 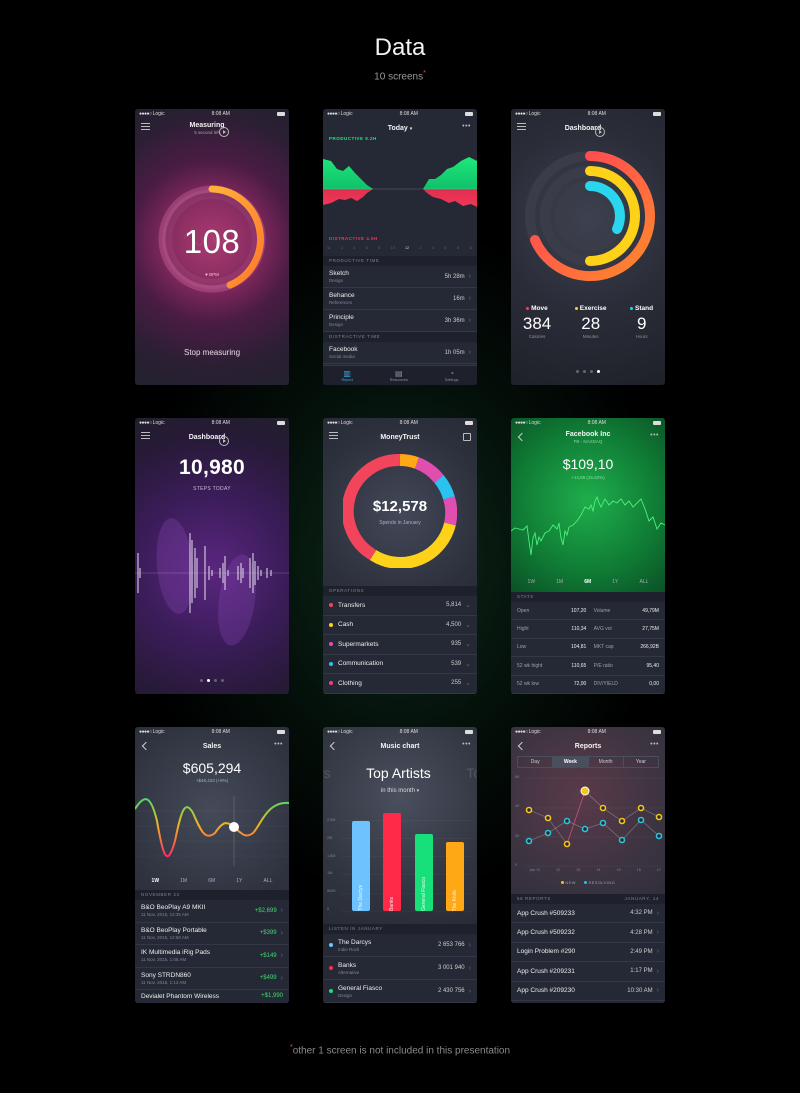 I want to click on month-filter: in this month ▾, so click(x=400, y=791).